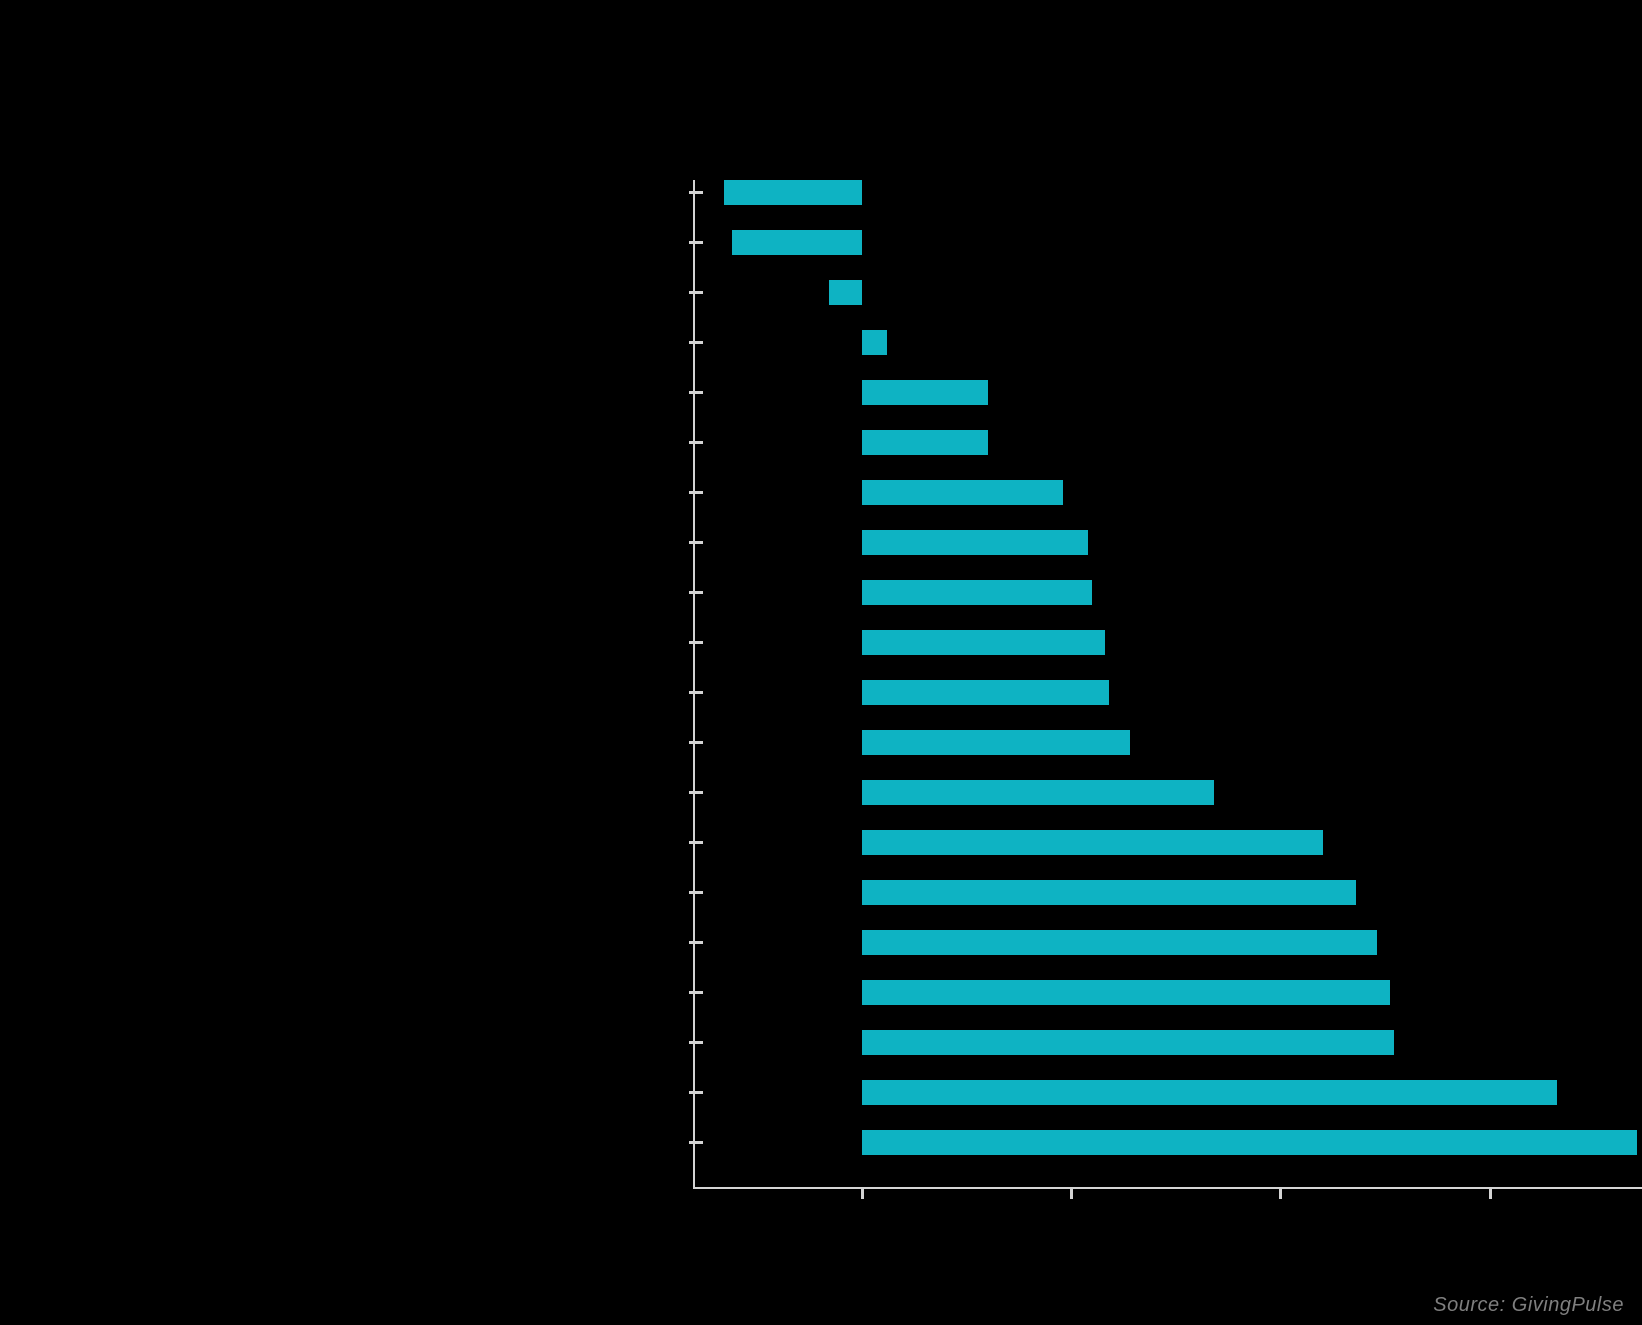 The width and height of the screenshot is (1642, 1325). Describe the element at coordinates (1528, 1305) in the screenshot. I see `source-credit: Source: GivingPulse` at that location.